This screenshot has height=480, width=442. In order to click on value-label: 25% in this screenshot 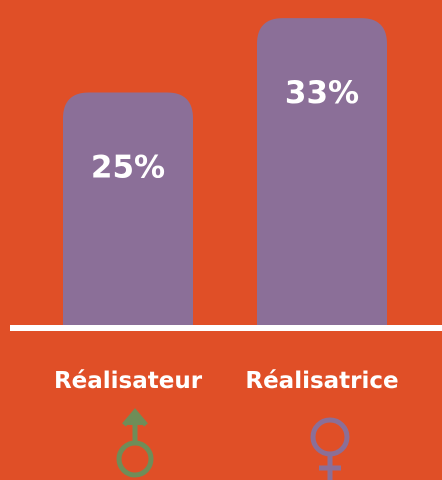, I will do `click(128, 168)`.